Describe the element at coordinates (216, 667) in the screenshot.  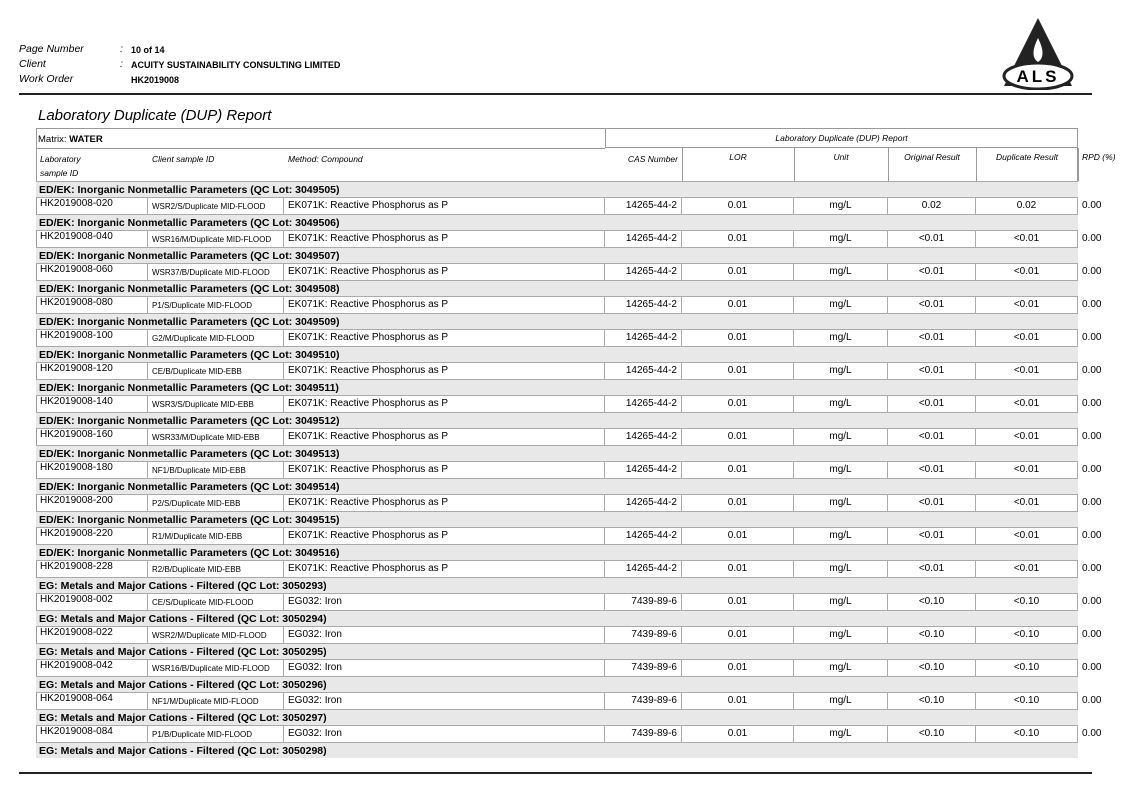
I see `table-cell: WSR16/B/Duplicate MID-FLOOD` at that location.